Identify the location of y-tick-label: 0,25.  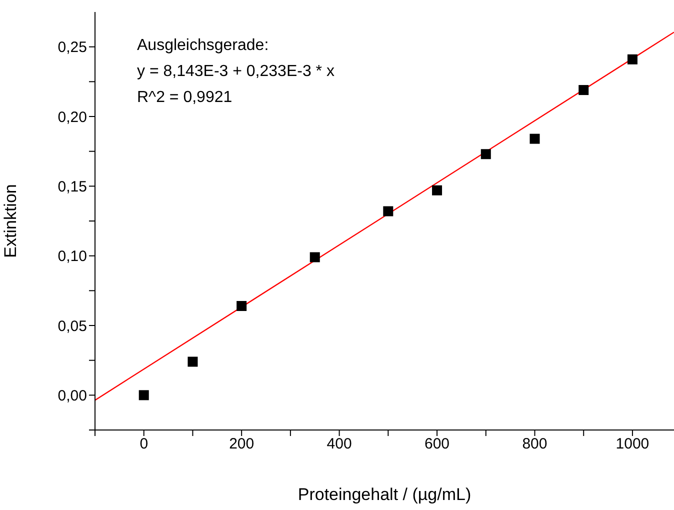
(72, 47).